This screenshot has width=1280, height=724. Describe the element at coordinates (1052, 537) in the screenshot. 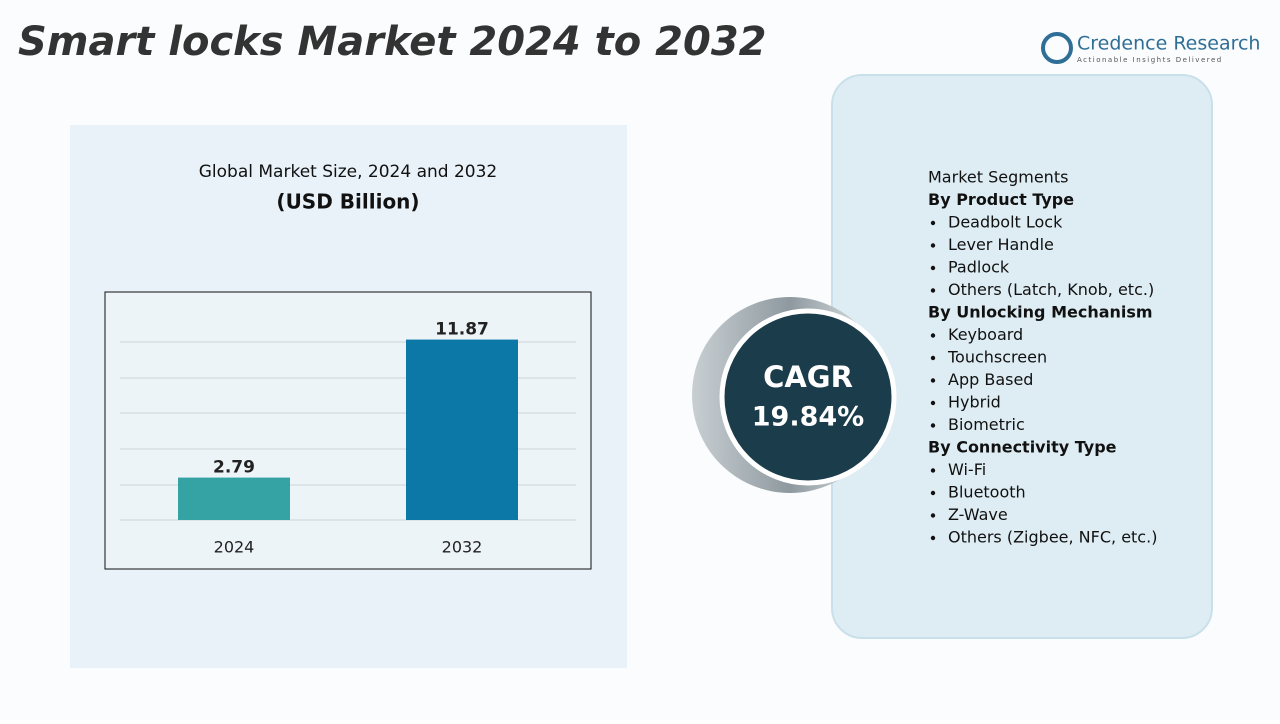

I see `segment-item: Others (Zigbee, NFC, etc.)` at that location.